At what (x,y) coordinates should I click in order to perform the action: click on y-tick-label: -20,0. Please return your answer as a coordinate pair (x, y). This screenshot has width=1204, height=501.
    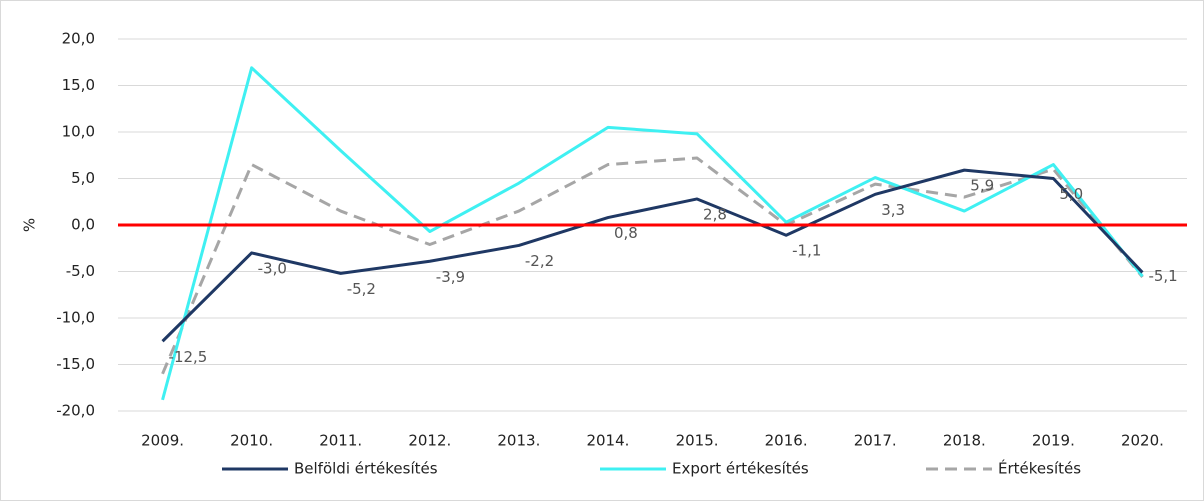
    Looking at the image, I should click on (75, 411).